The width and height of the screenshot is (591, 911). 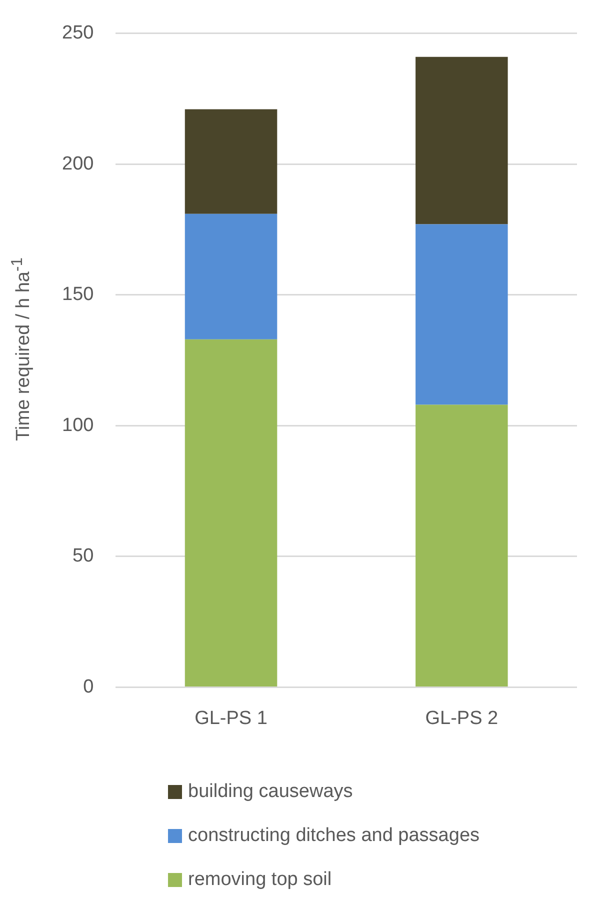 What do you see at coordinates (461, 718) in the screenshot?
I see `x-tick-label: GL-PS 2` at bounding box center [461, 718].